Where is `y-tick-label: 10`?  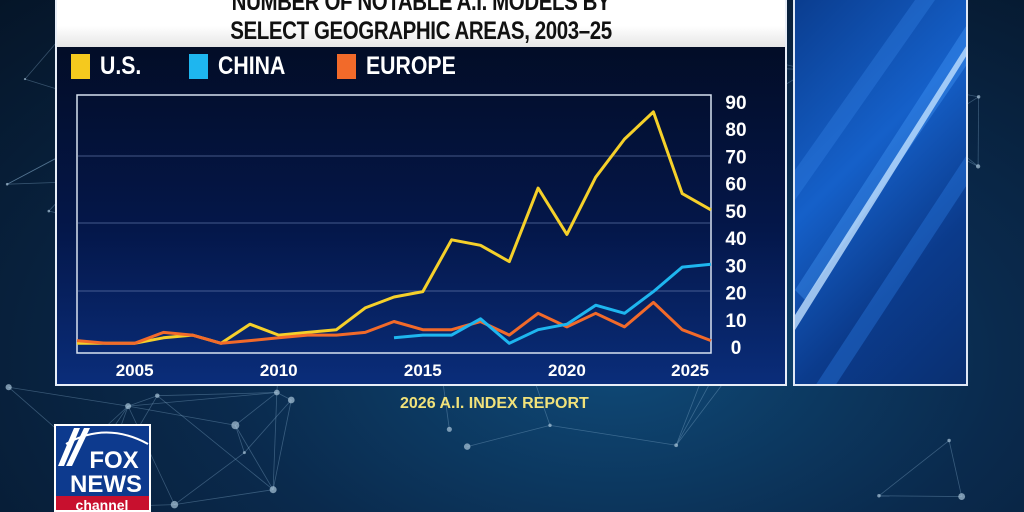 y-tick-label: 10 is located at coordinates (735, 321).